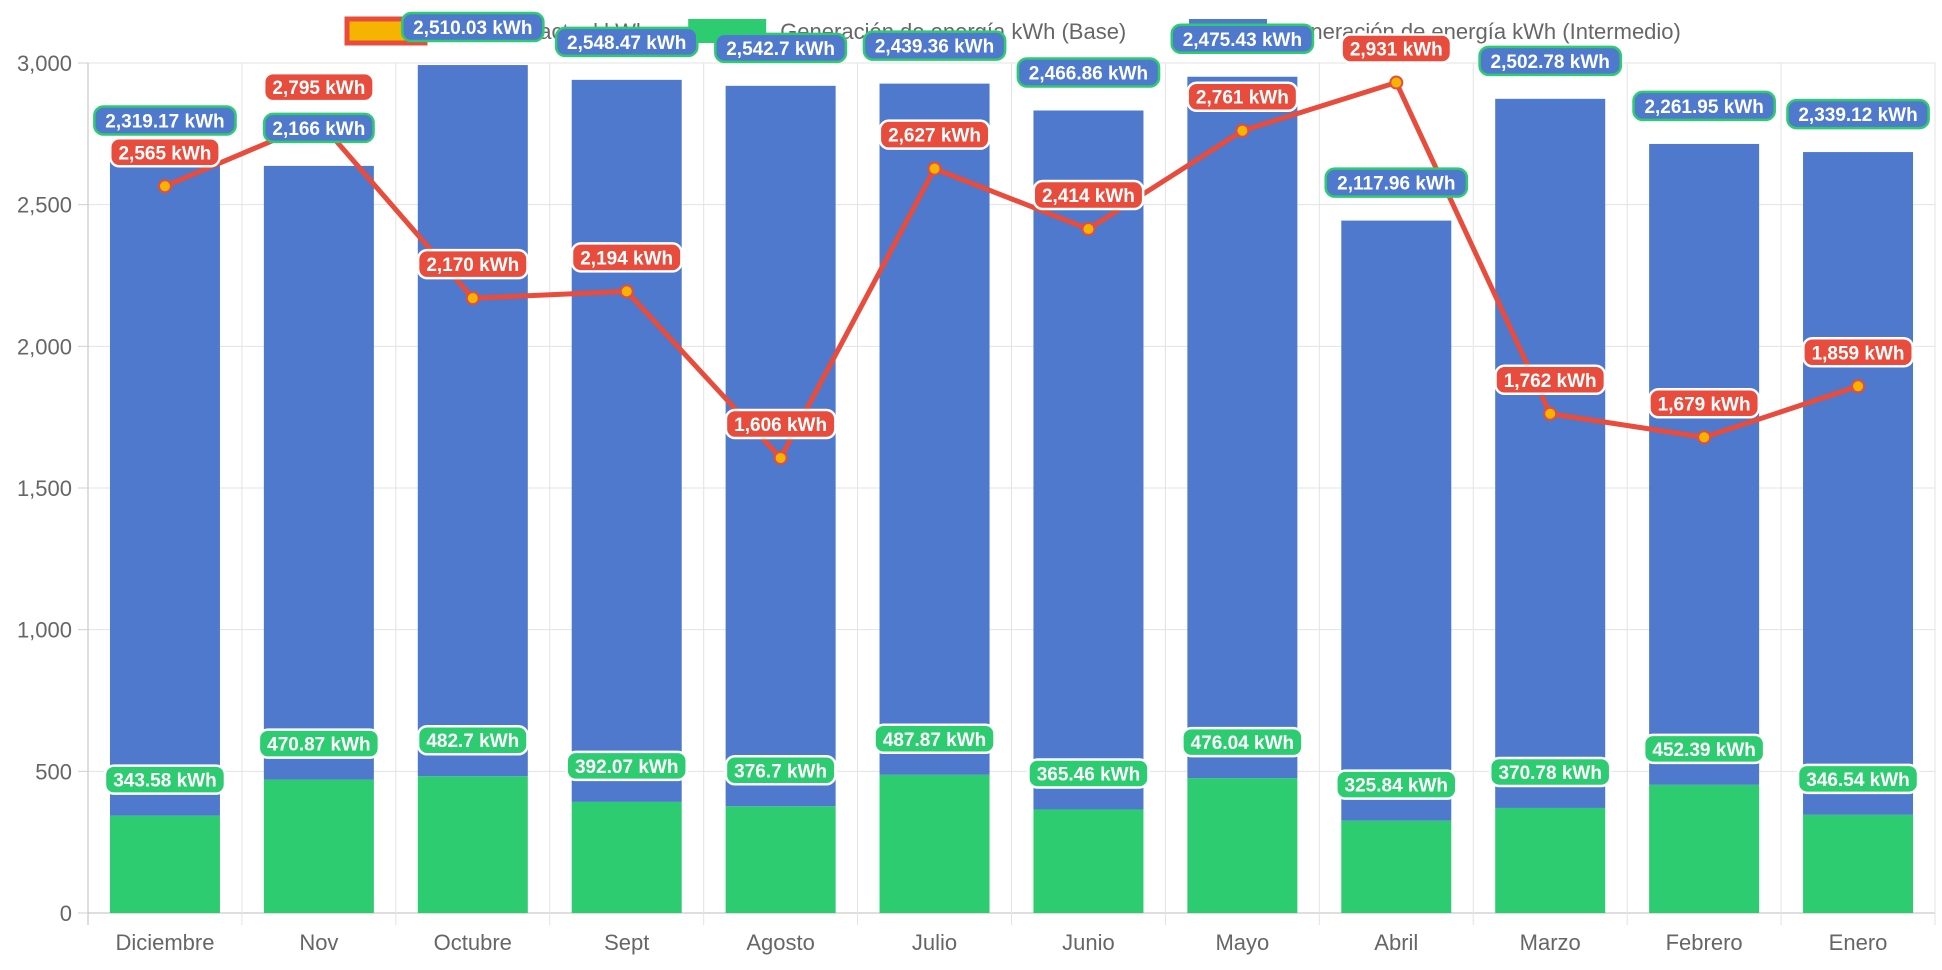 The height and width of the screenshot is (970, 1942). What do you see at coordinates (934, 942) in the screenshot?
I see `x-tick-label: Julio` at bounding box center [934, 942].